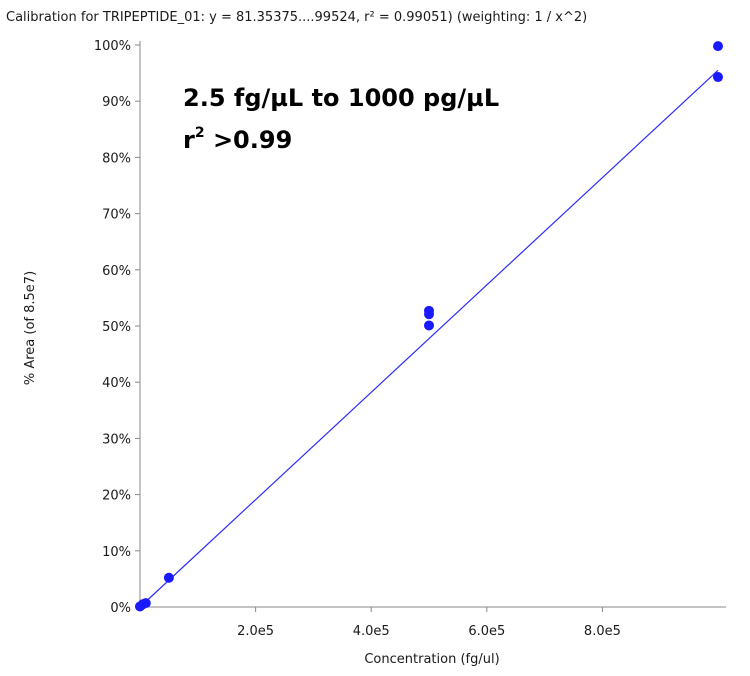 Image resolution: width=750 pixels, height=676 pixels. What do you see at coordinates (429, 623) in the screenshot?
I see `x-ticks: 2.0e5 4.0e5 6.0e5 8.0e5` at bounding box center [429, 623].